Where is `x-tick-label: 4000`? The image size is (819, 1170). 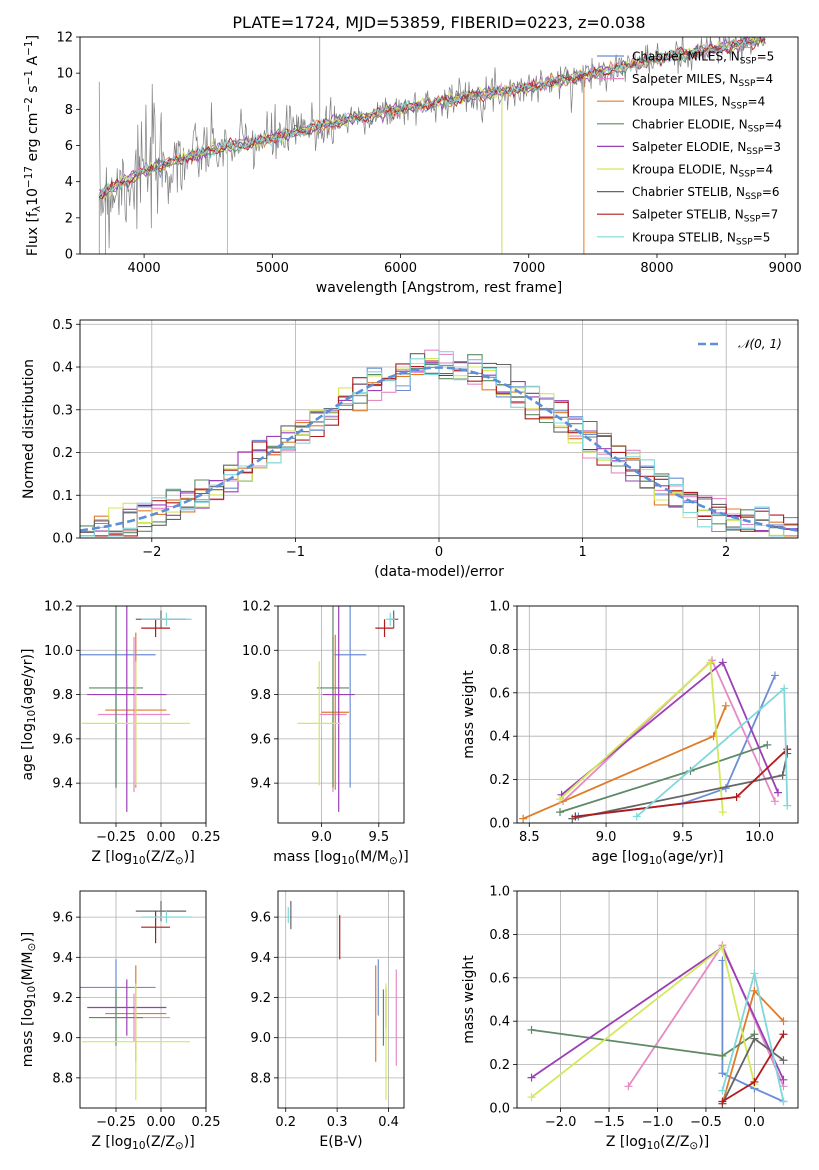
x-tick-label: 4000 is located at coordinates (144, 268).